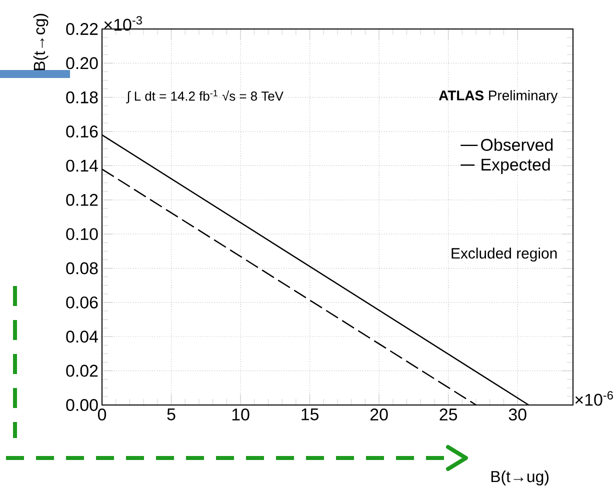  I want to click on y-tick-label: 0.04, so click(82, 336).